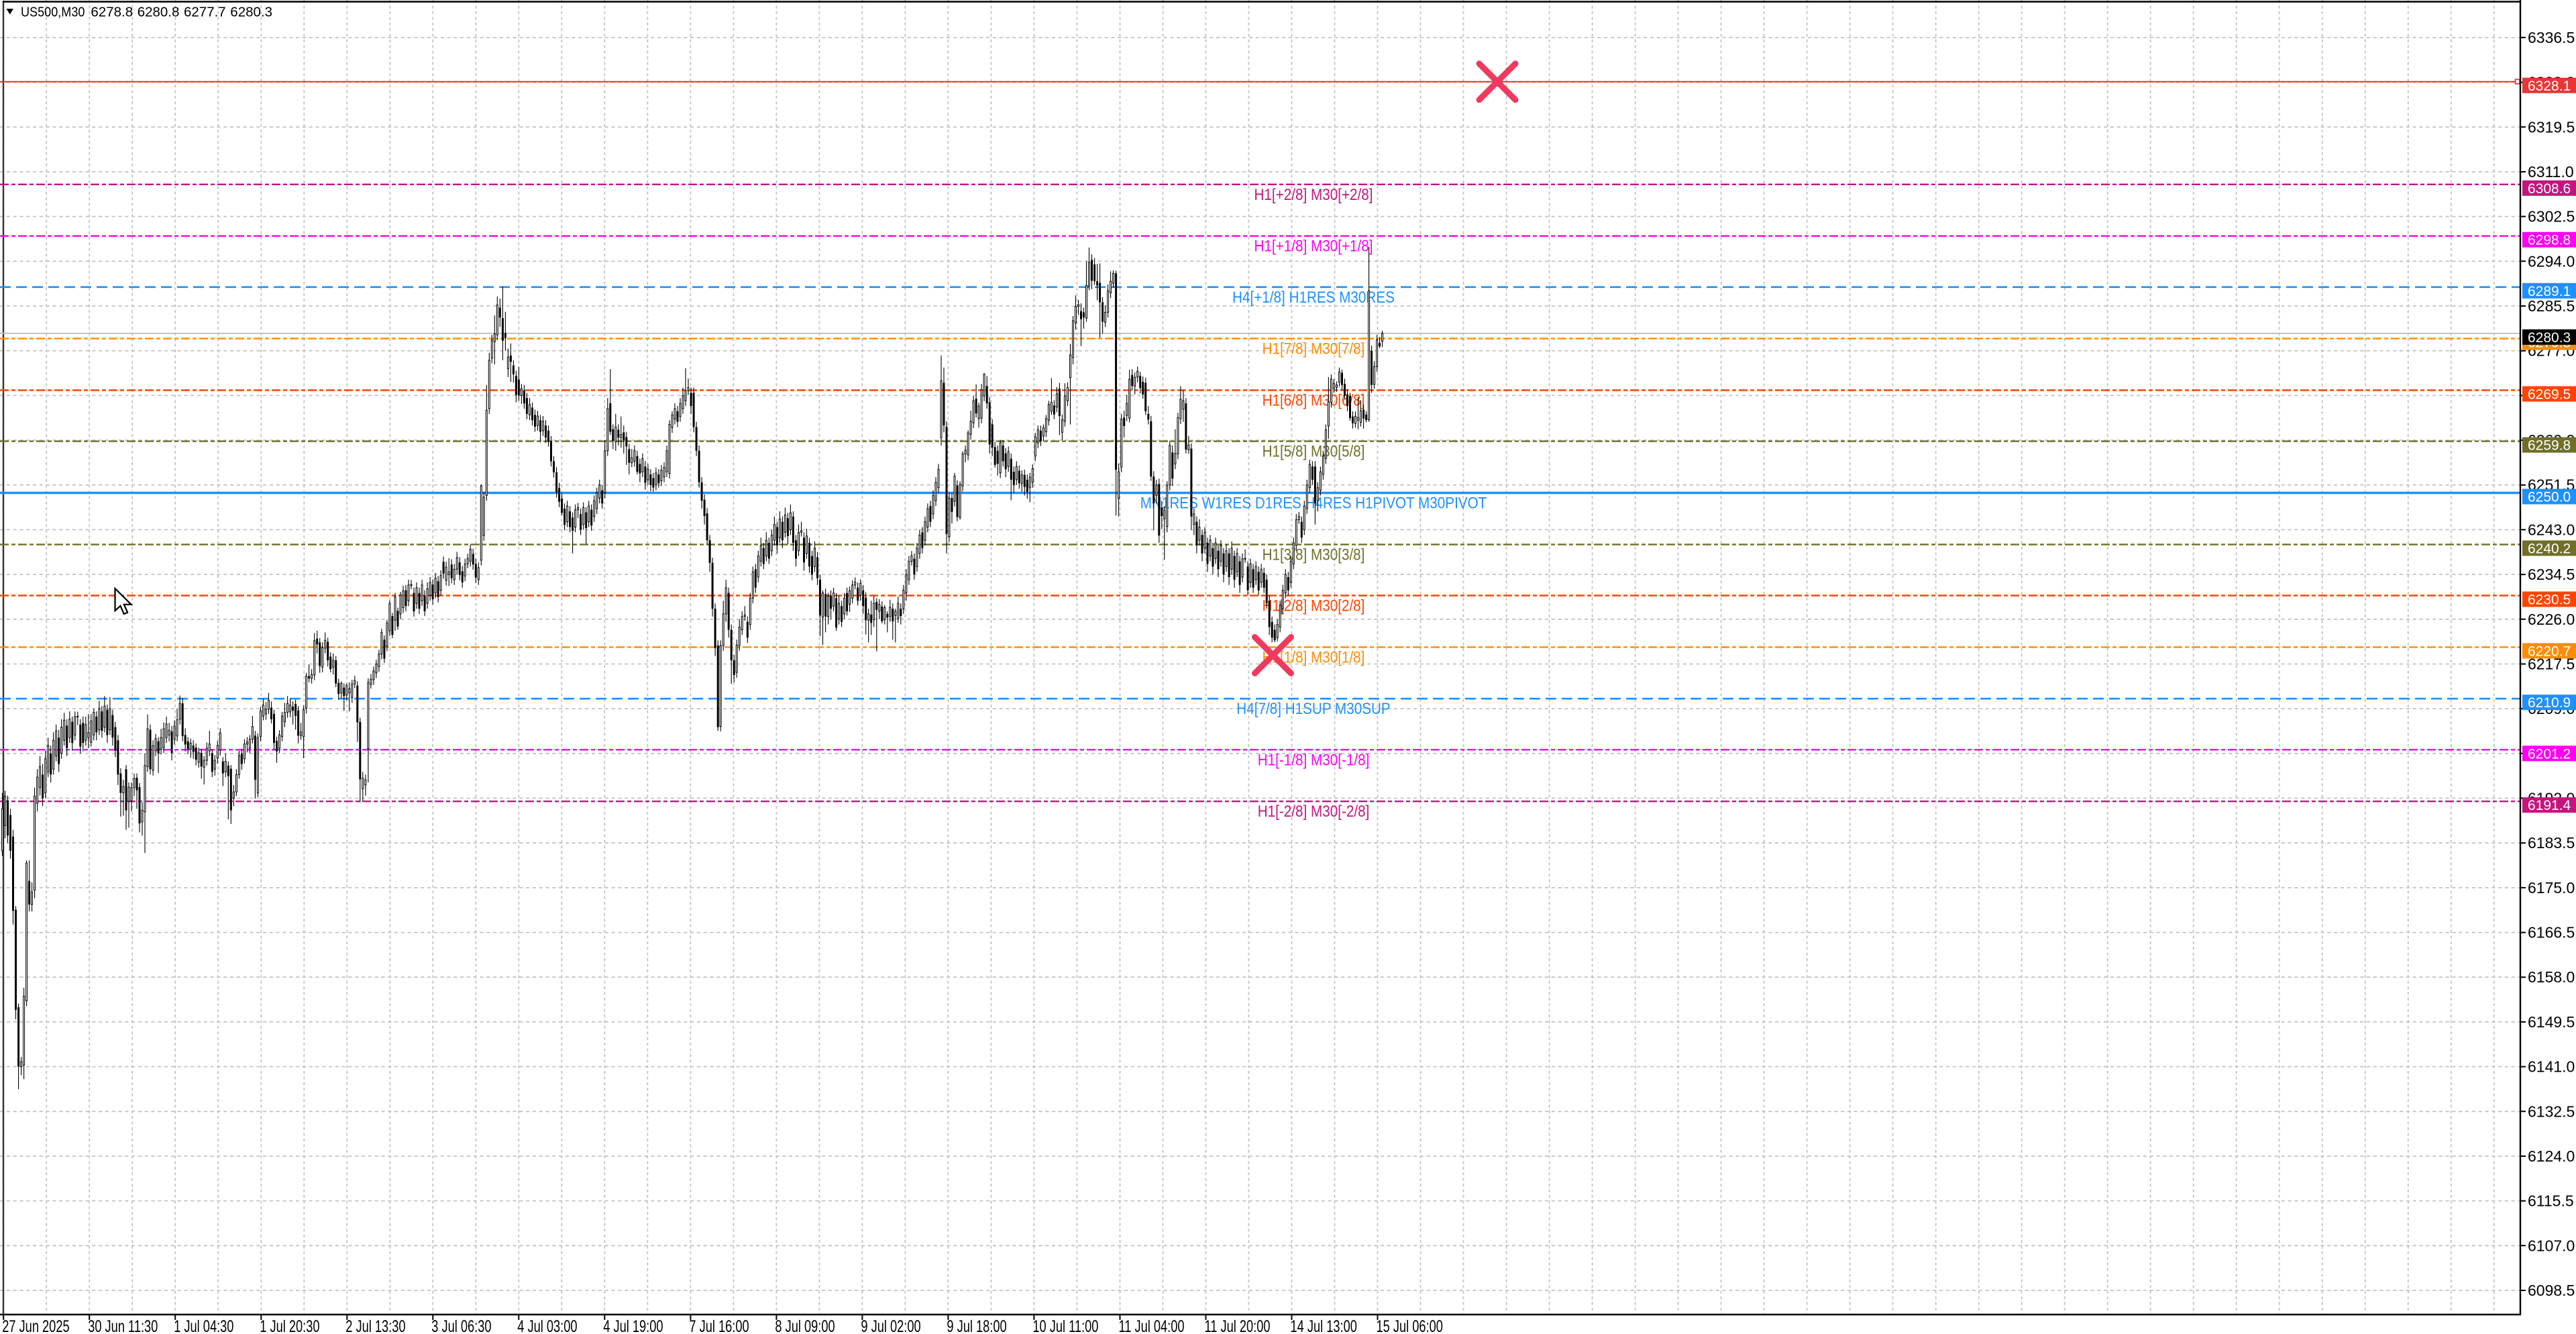 This screenshot has height=1334, width=2576. Describe the element at coordinates (719, 1325) in the screenshot. I see `svg-text: 7 Jul 16:00` at that location.